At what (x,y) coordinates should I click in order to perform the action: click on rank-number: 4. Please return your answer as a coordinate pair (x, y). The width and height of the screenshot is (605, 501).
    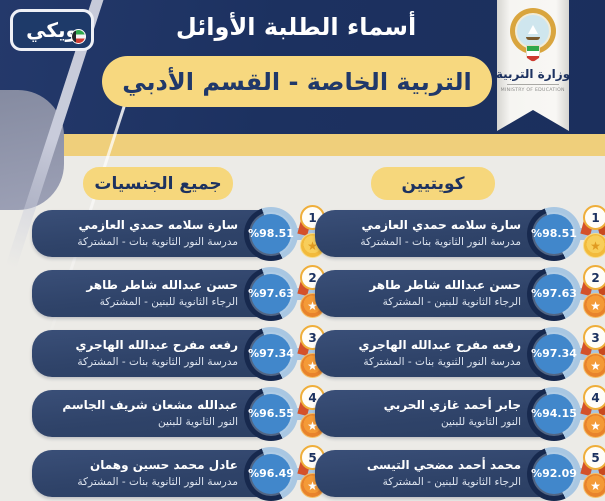
    Looking at the image, I should click on (594, 397).